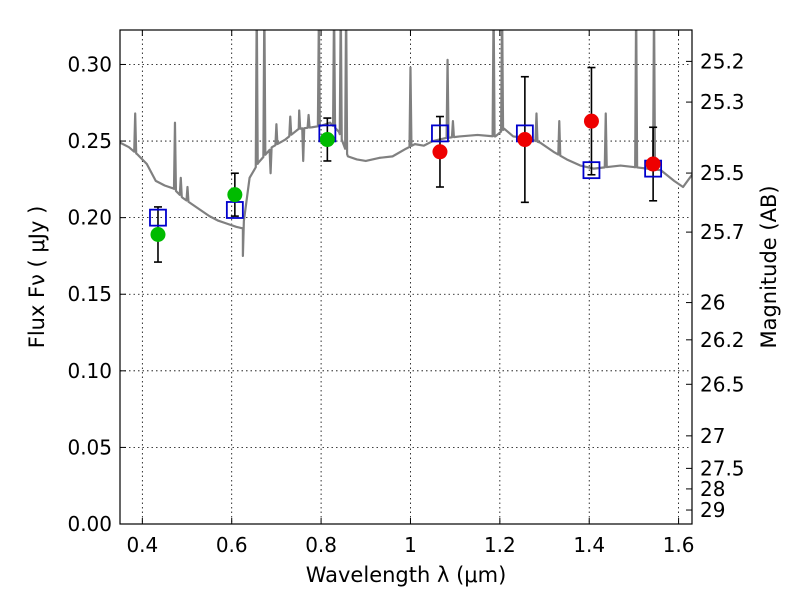 The height and width of the screenshot is (600, 800). I want to click on x-tick-label: 1.2, so click(500, 545).